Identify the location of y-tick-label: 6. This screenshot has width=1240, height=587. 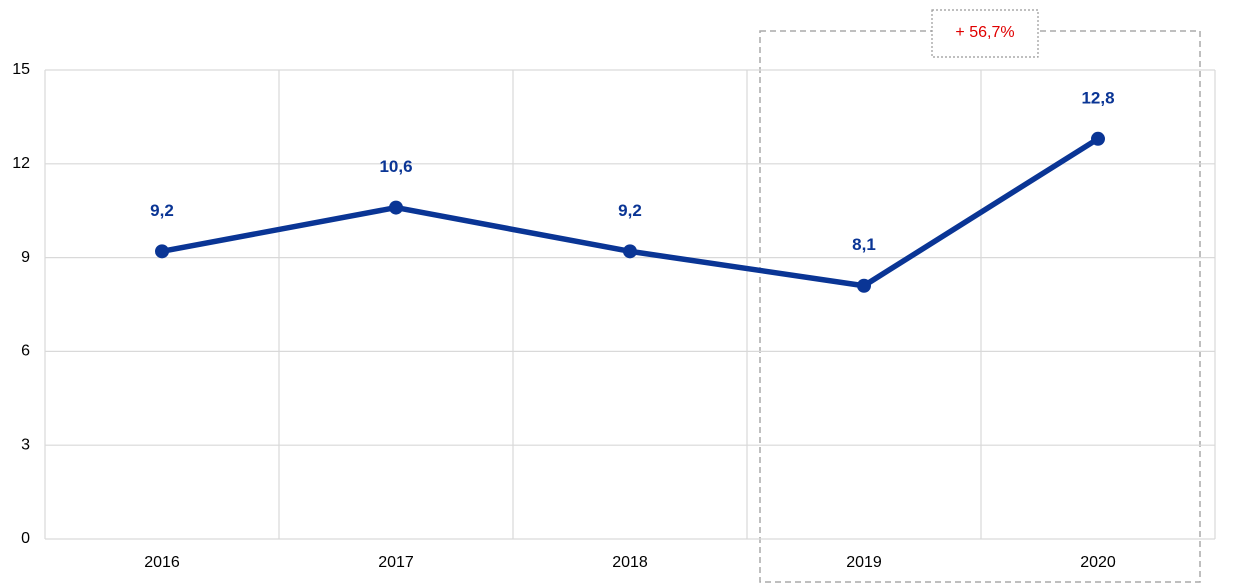
(25, 351).